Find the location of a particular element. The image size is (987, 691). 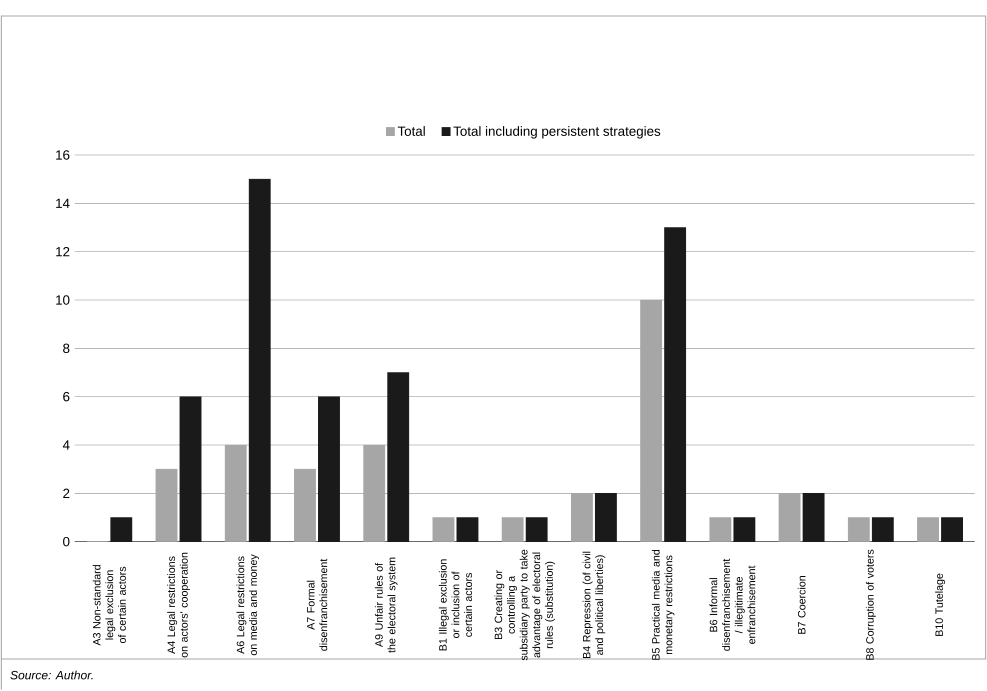

x-tick-label: A7 Formal disenfranchisement is located at coordinates (317, 604).